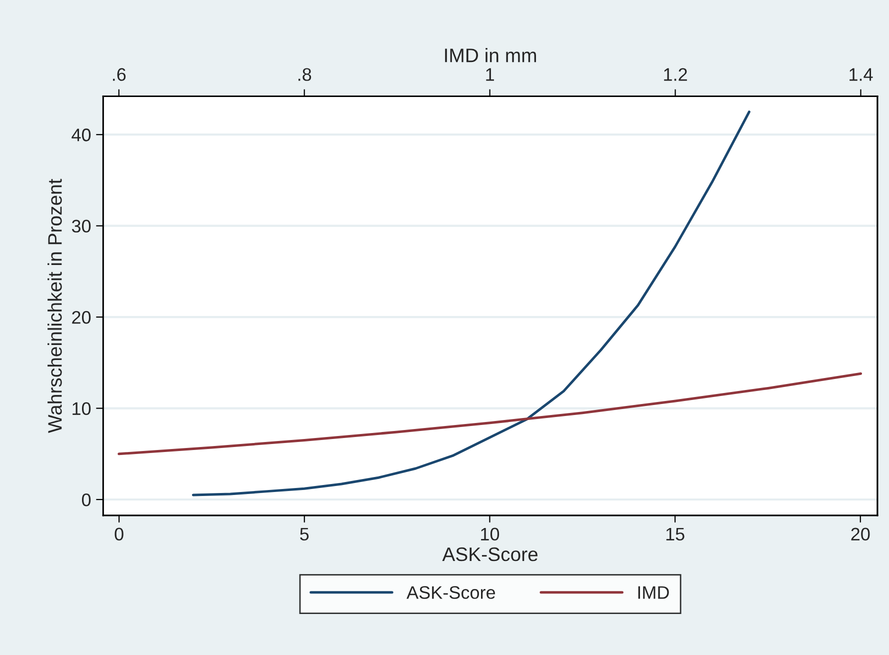  Describe the element at coordinates (490, 55) in the screenshot. I see `x2-axis-title: IMD in mm` at that location.